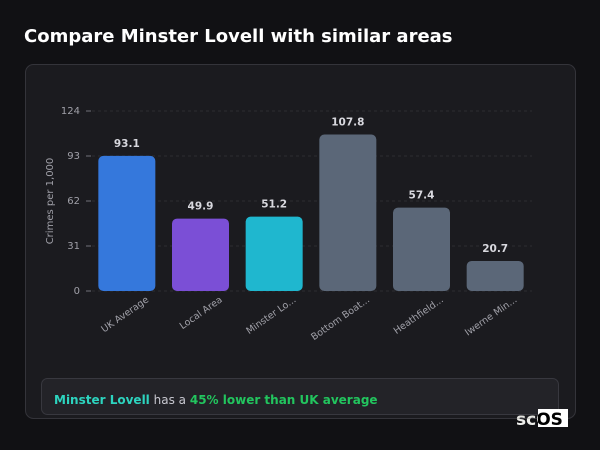 Image resolution: width=600 pixels, height=450 pixels. I want to click on logo: scOS, so click(539, 420).